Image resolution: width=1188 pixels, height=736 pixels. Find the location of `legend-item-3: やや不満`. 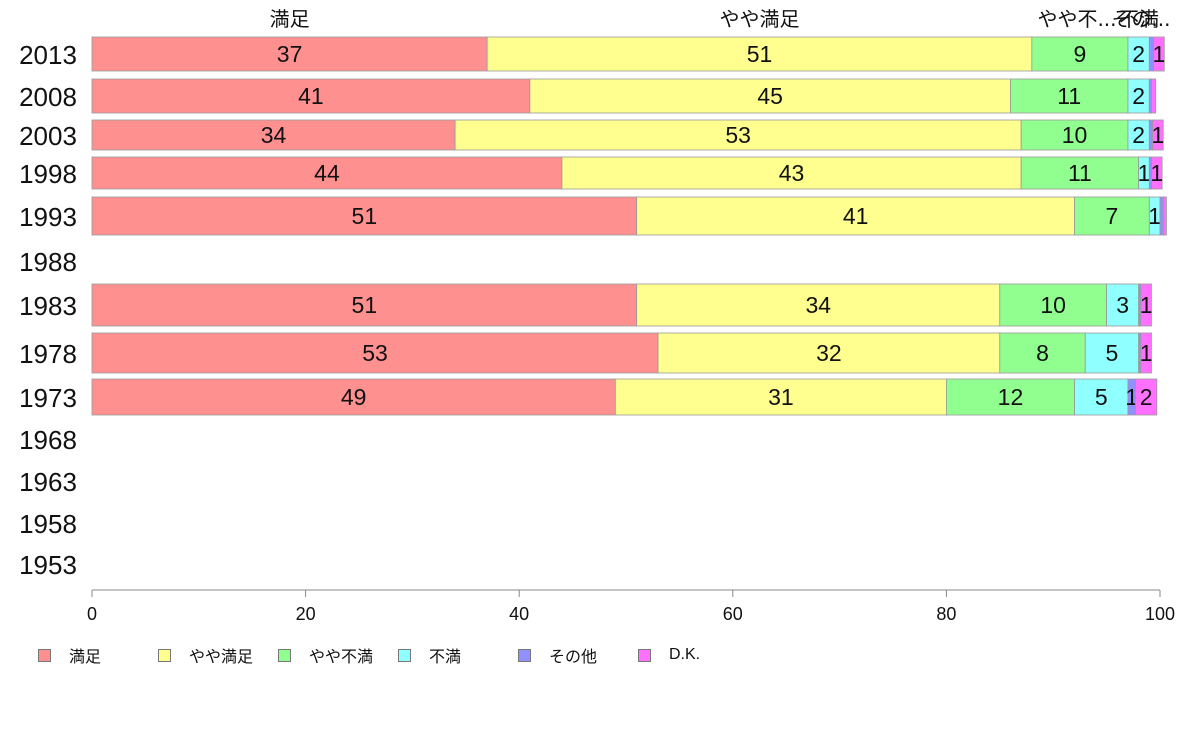

legend-item-3: やや不満 is located at coordinates (338, 655).